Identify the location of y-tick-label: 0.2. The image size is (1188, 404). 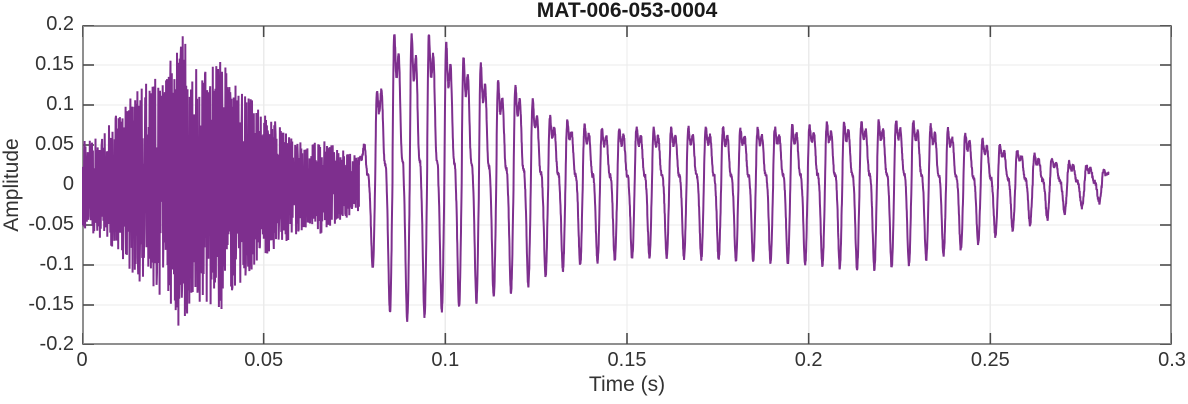
(60, 24).